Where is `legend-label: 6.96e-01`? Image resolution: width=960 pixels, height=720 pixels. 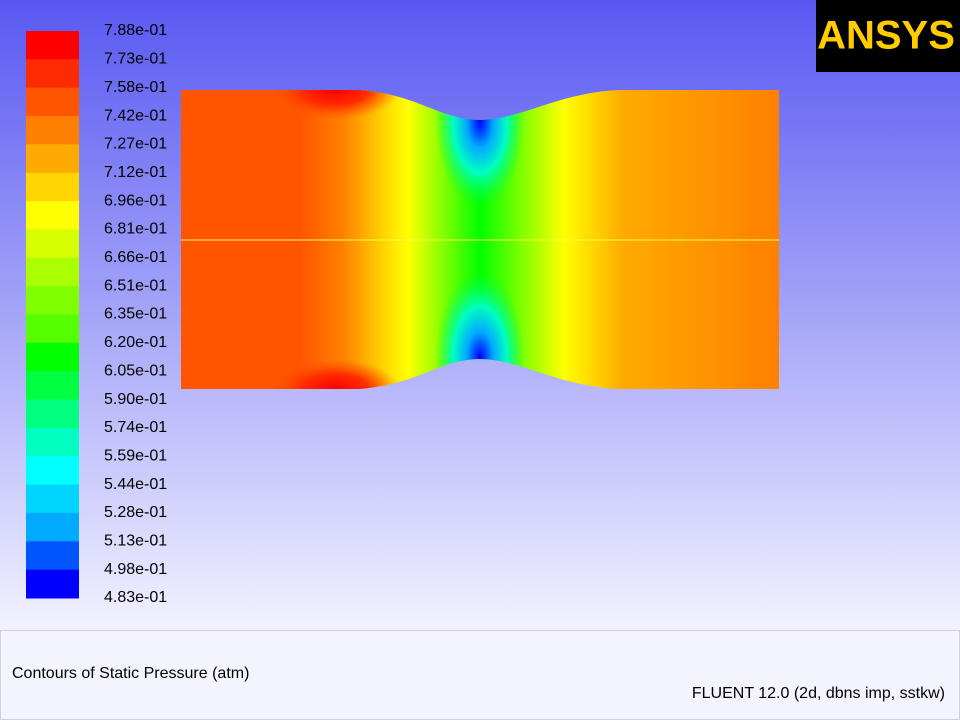
legend-label: 6.96e-01 is located at coordinates (135, 200).